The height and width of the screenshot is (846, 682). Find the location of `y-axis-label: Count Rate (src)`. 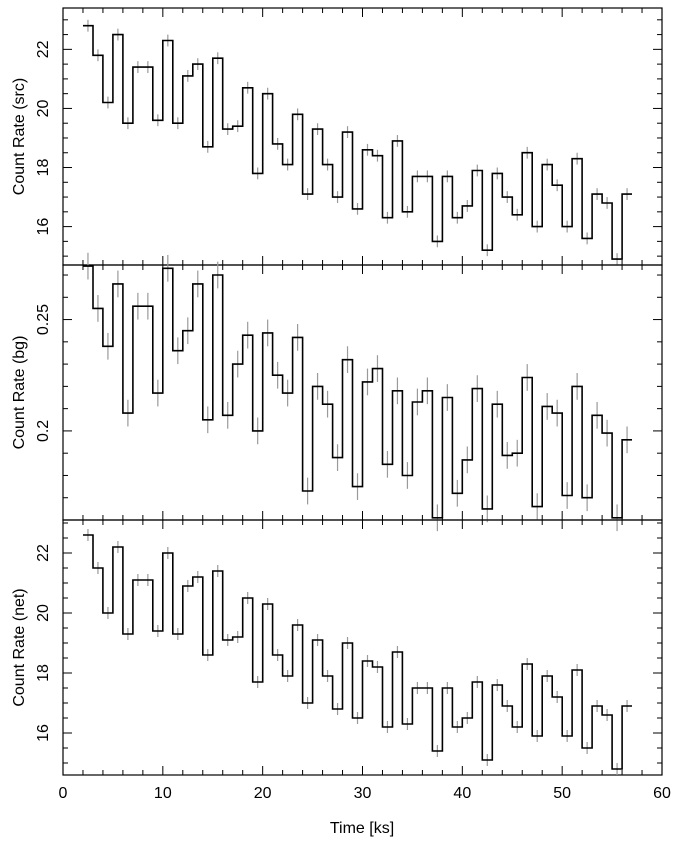

y-axis-label: Count Rate (src) is located at coordinates (19, 136).